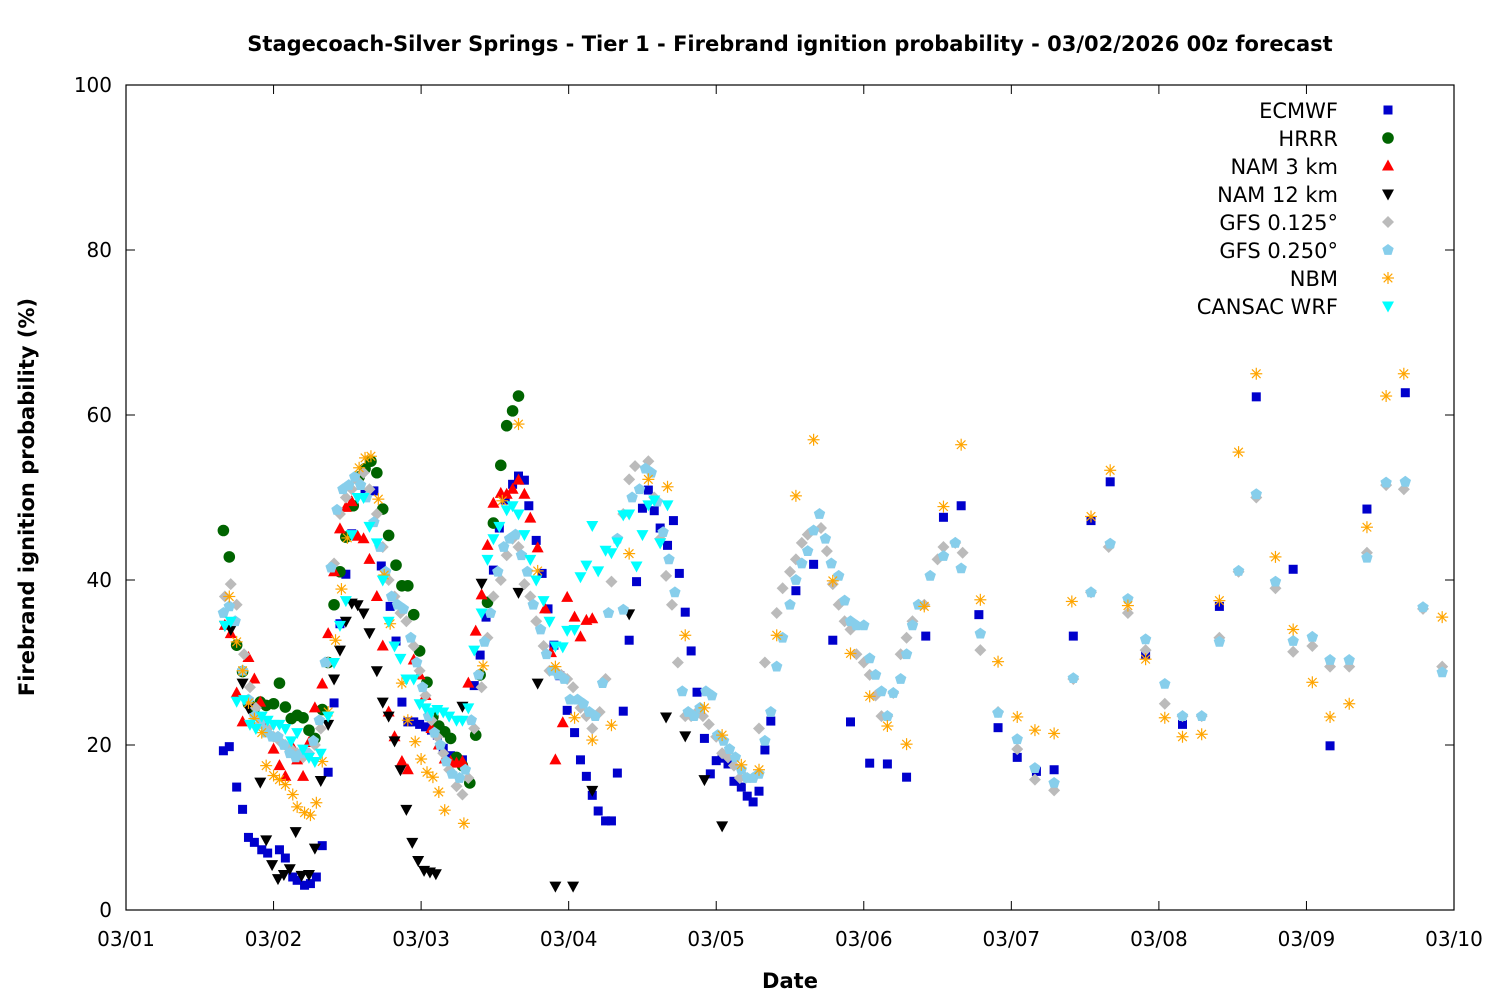  I want to click on x-tick-label: 03/10, so click(1454, 939).